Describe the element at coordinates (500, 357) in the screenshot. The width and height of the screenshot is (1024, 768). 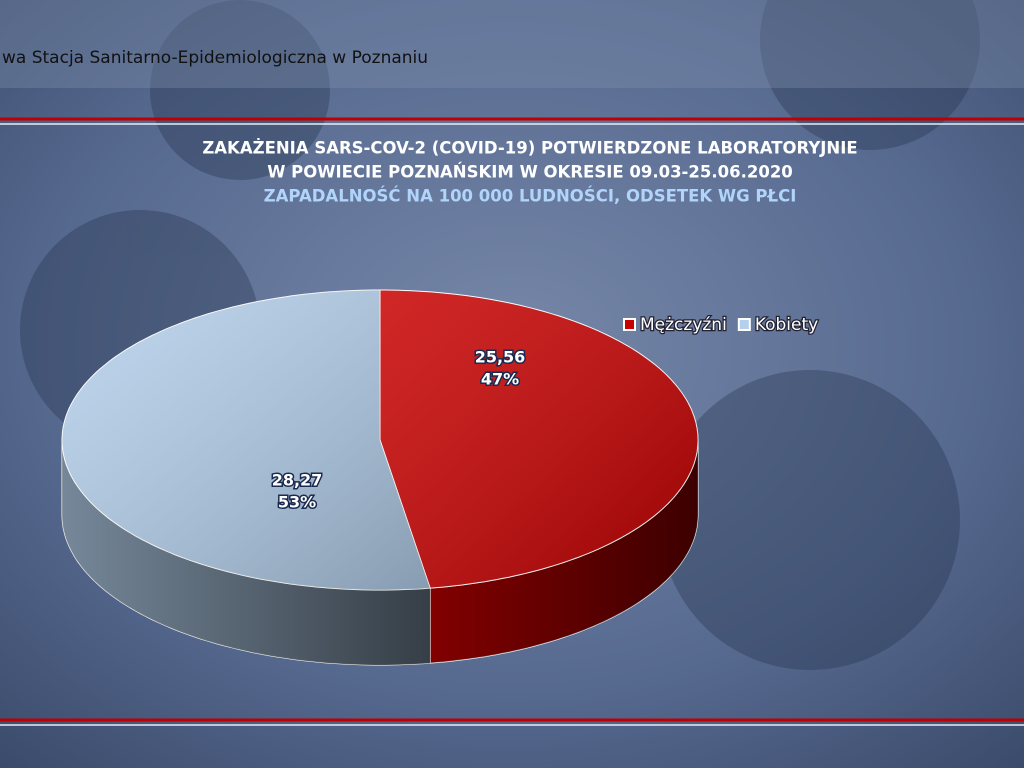
I see `data-label: 25,56` at that location.